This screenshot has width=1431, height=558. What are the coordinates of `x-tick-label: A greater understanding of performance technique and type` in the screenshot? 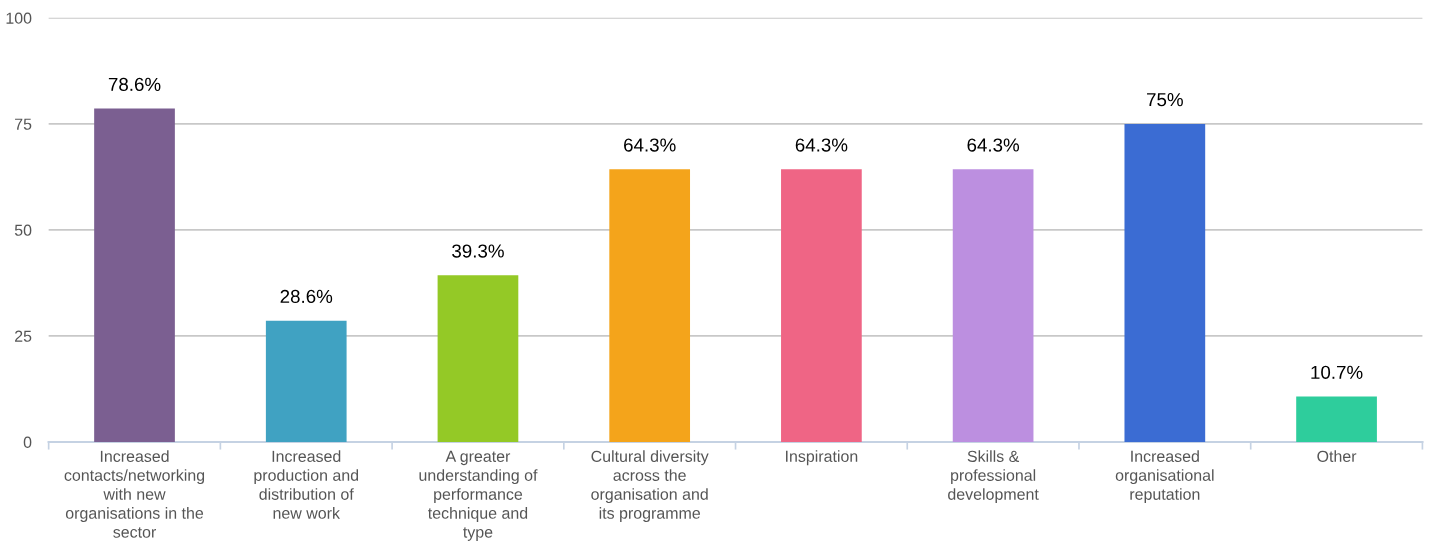 It's located at (478, 495).